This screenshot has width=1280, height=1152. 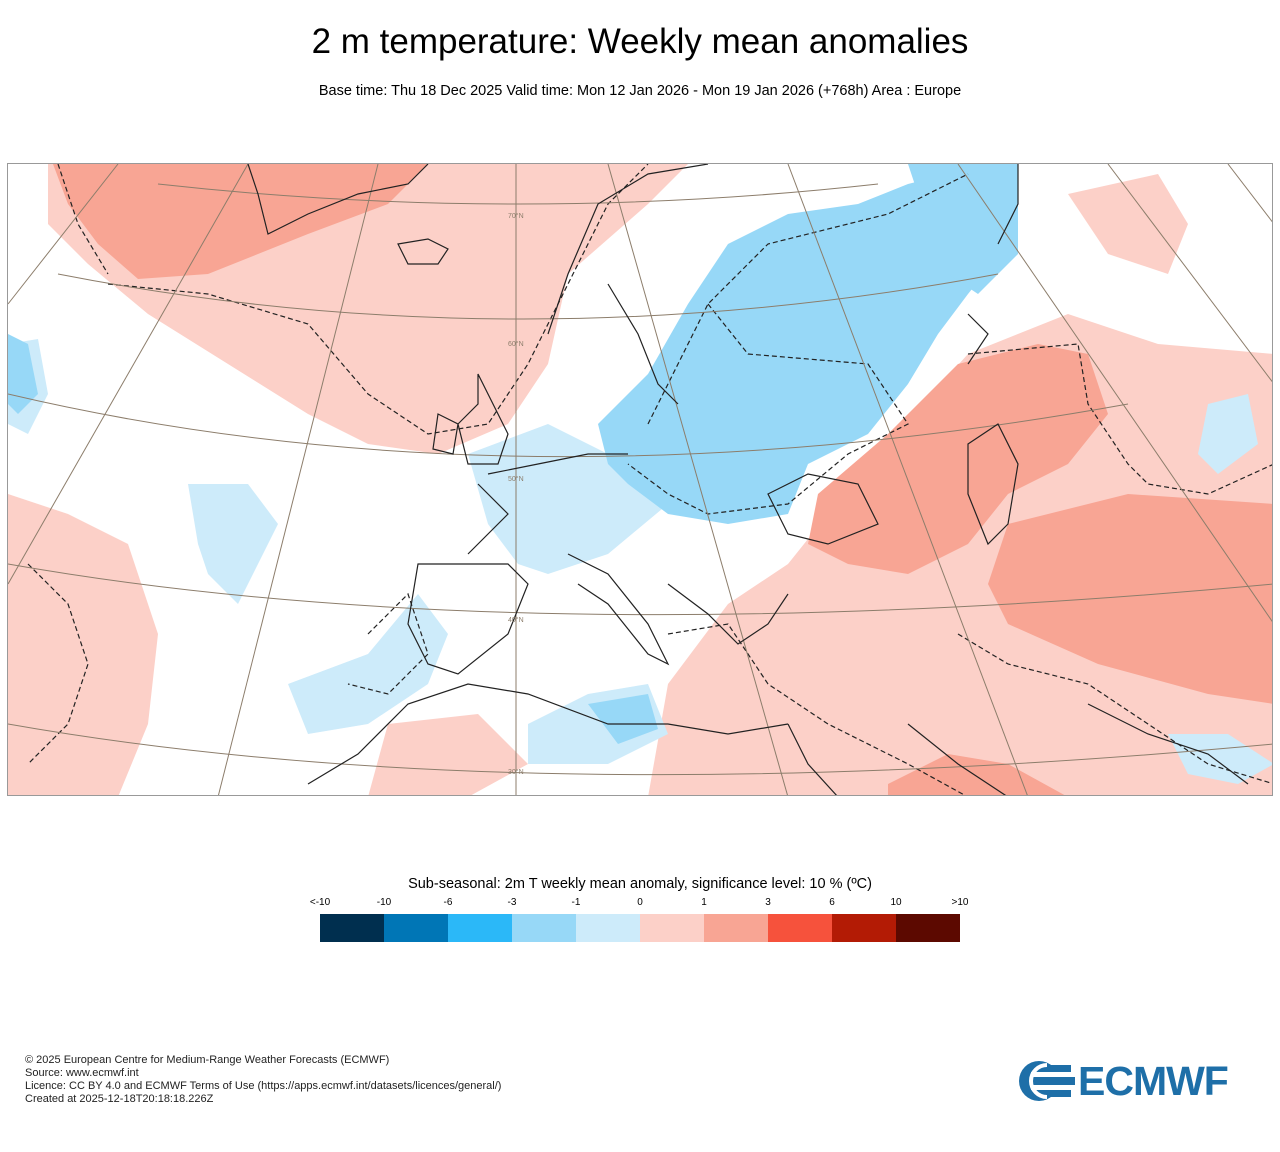 What do you see at coordinates (993, 264) in the screenshot?
I see `coast-novaya-zemlya` at bounding box center [993, 264].